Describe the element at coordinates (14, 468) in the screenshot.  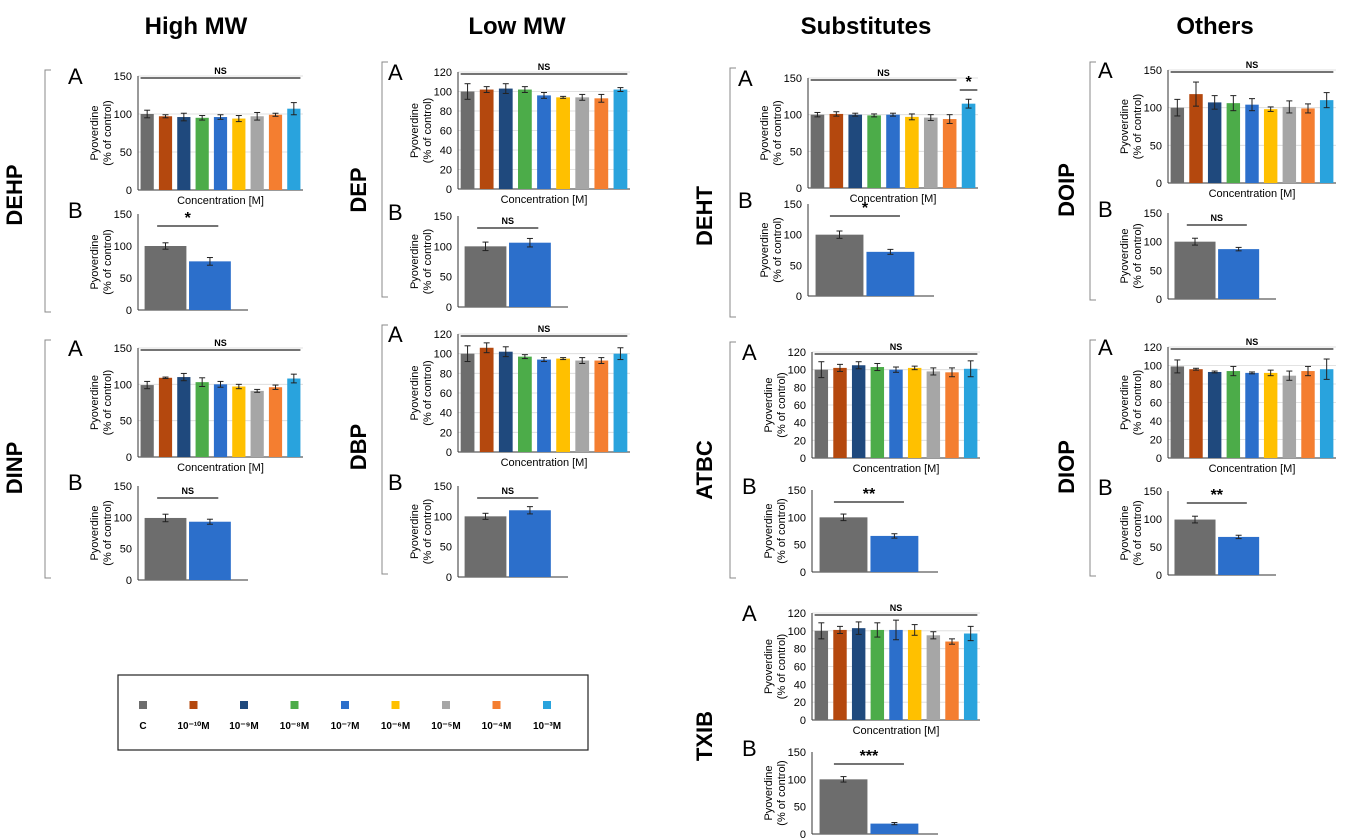
I see `chemical-name: DINP` at that location.